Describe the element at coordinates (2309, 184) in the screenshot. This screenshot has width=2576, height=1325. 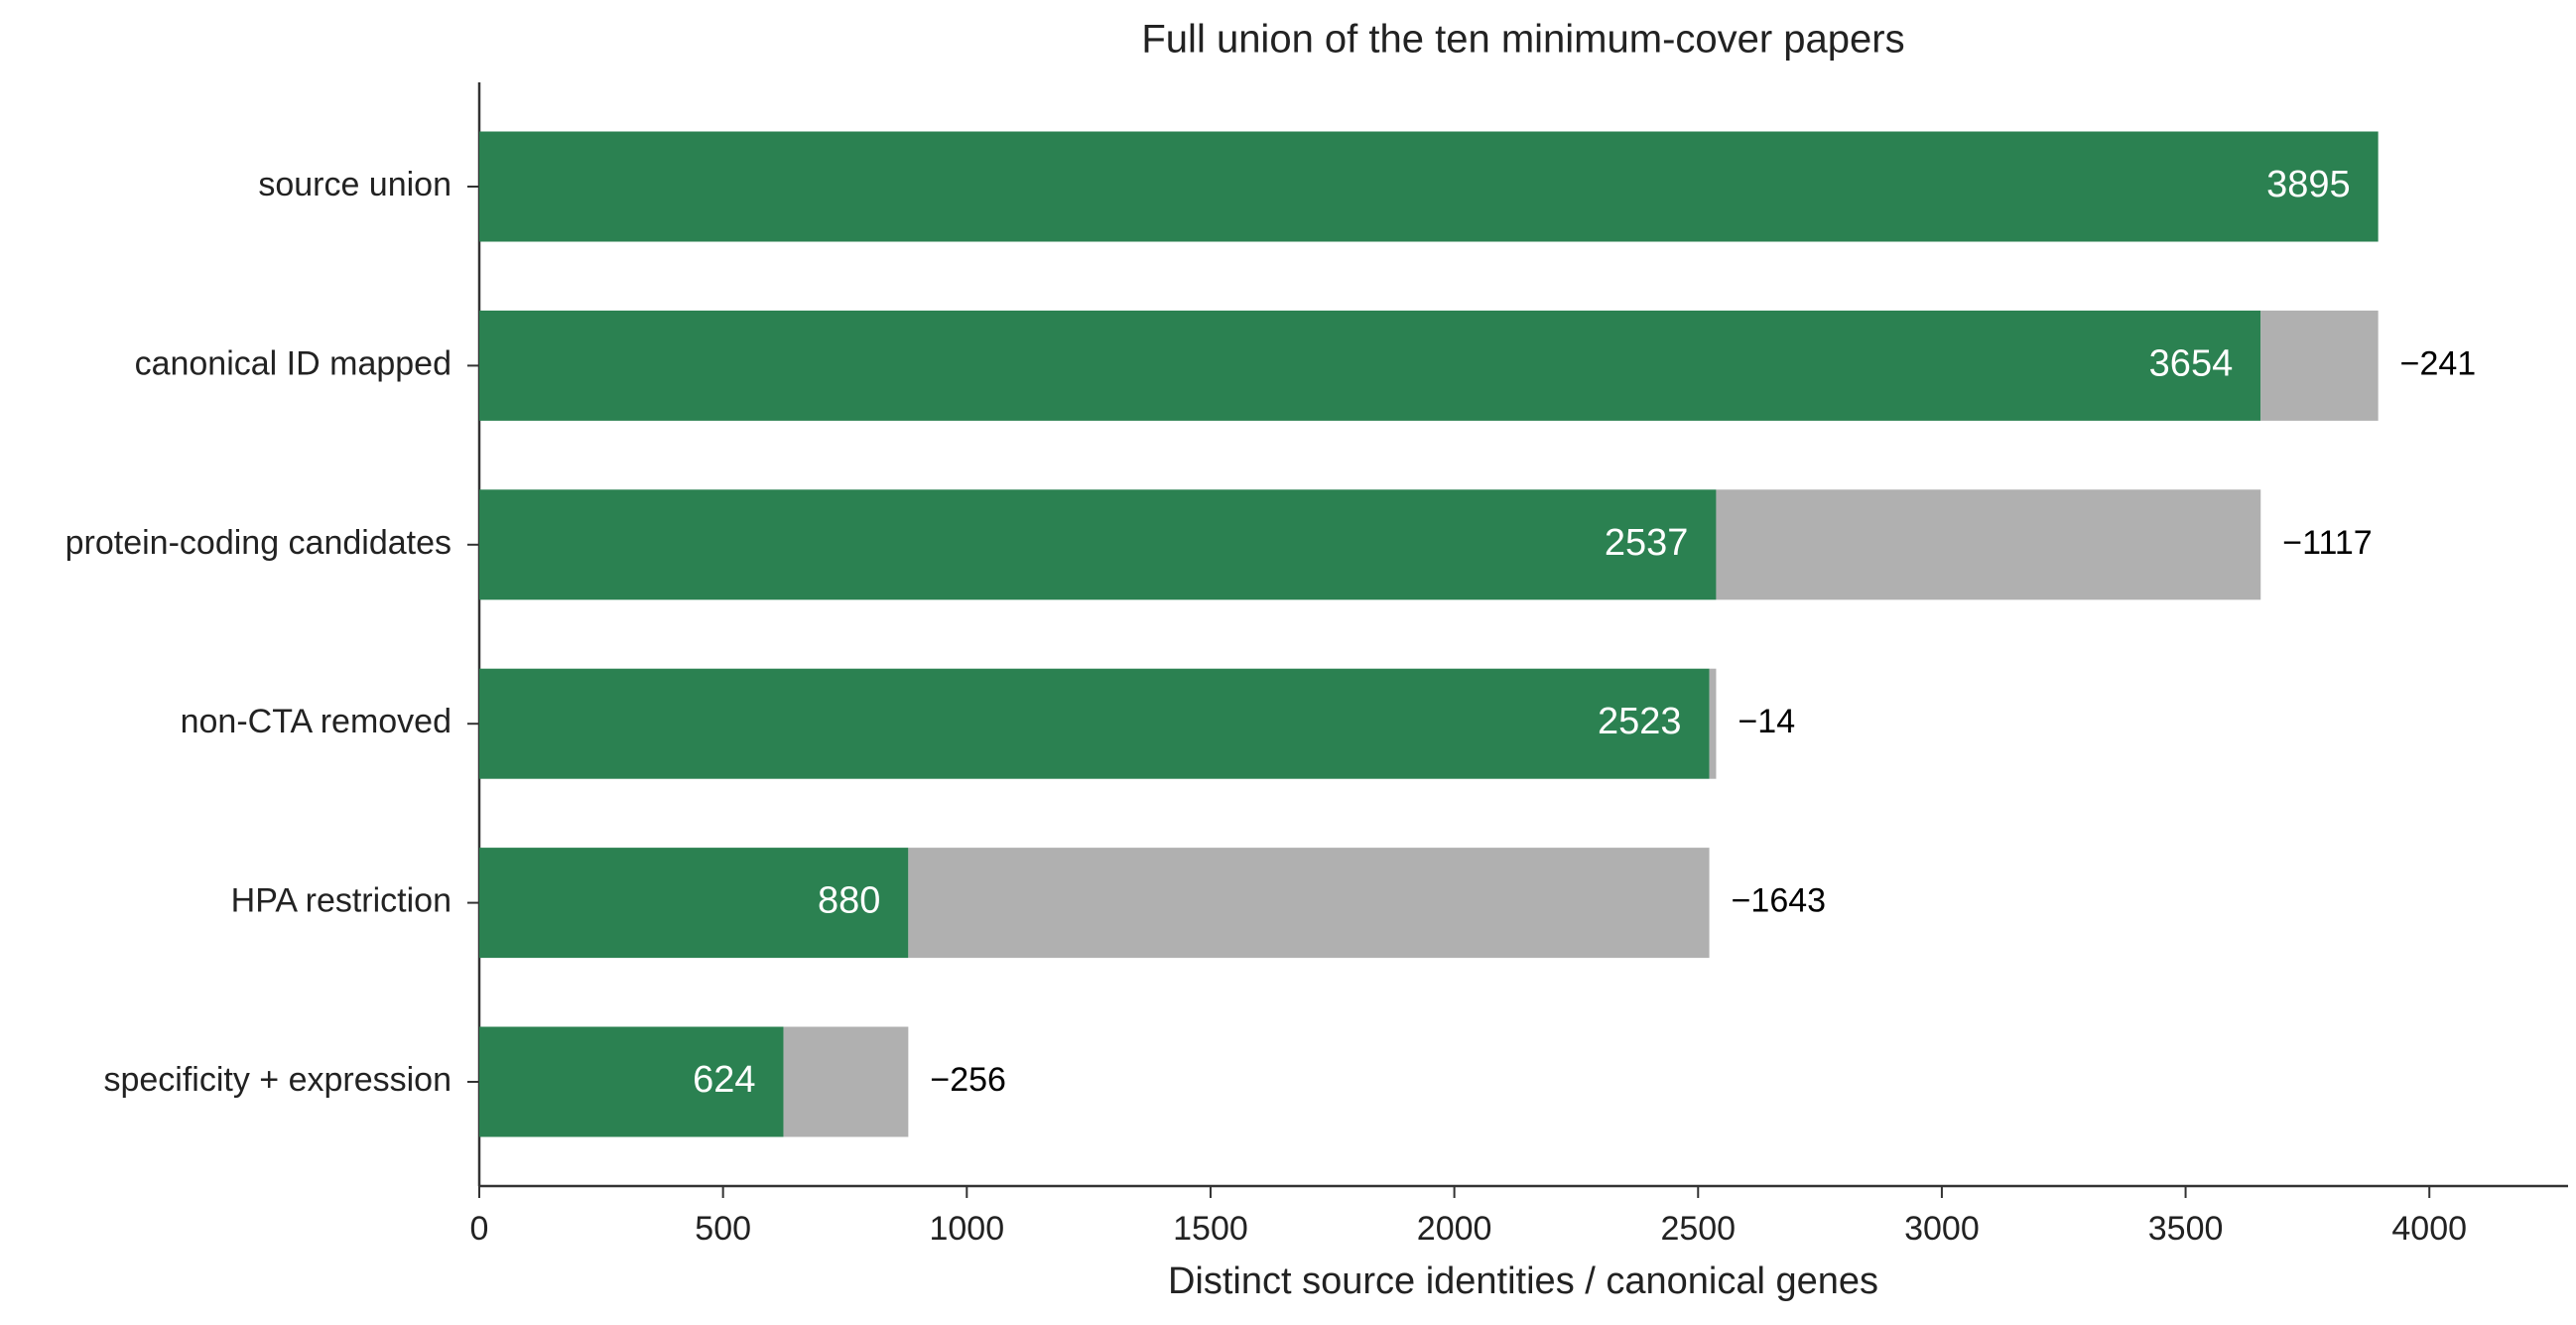
I see `bar-value-label: 3895` at that location.